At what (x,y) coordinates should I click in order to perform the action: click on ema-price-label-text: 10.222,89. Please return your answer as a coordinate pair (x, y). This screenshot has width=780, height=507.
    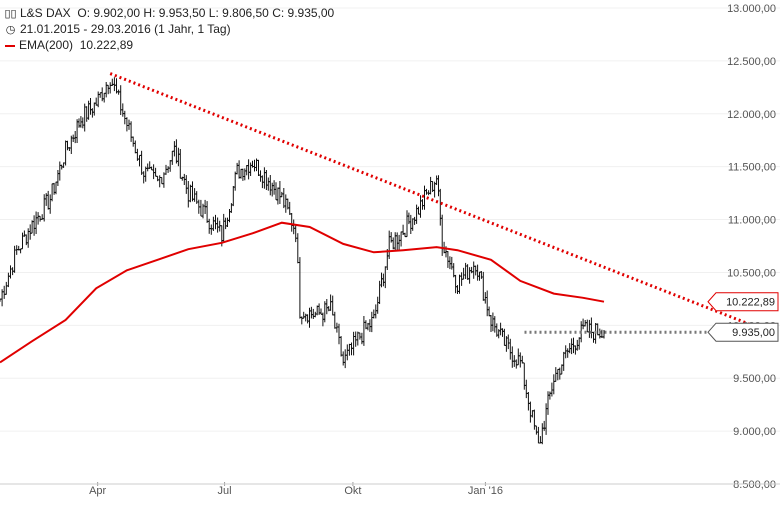
    Looking at the image, I should click on (750, 303).